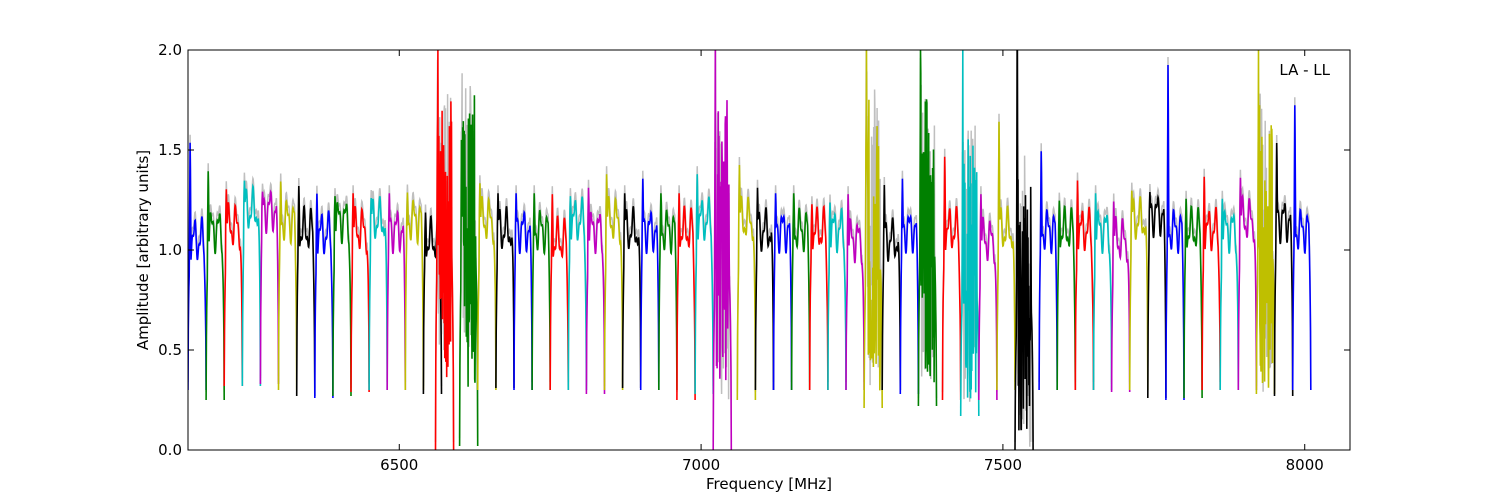 This screenshot has height=500, width=1500. I want to click on y-tick-label: 0.0, so click(170, 450).